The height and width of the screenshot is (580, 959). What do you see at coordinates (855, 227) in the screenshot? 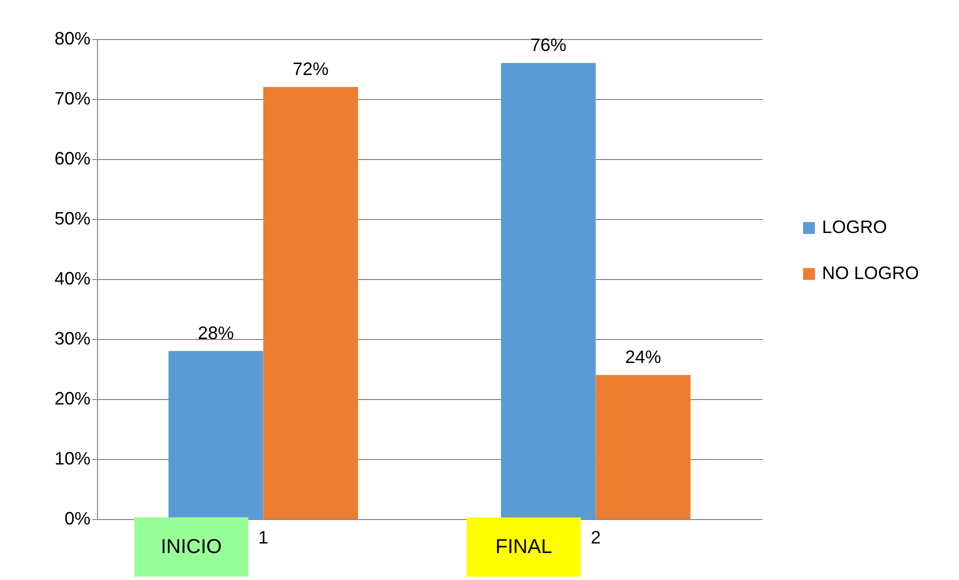
I see `legend-label: LOGRO` at bounding box center [855, 227].